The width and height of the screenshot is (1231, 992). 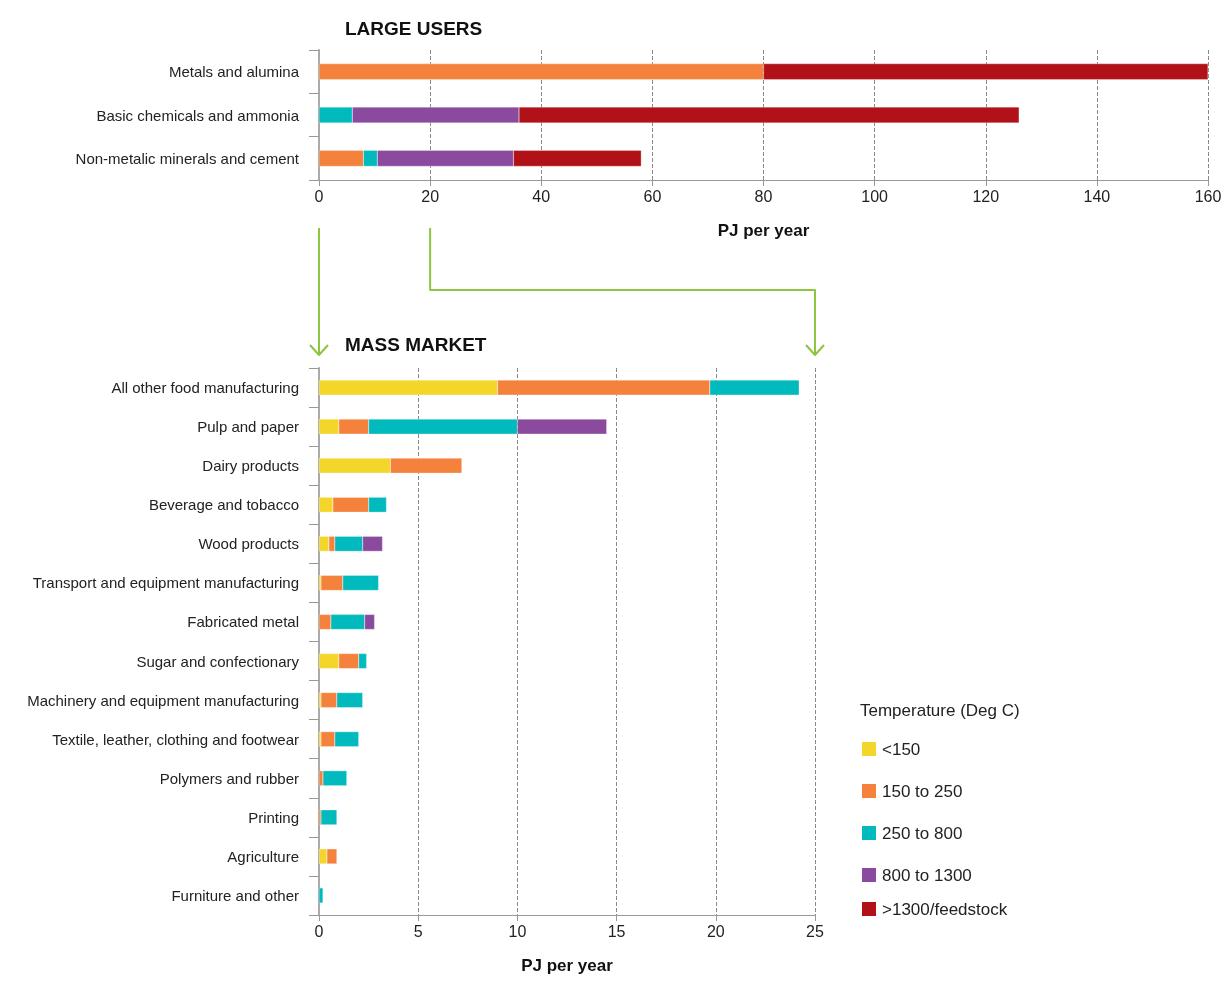 What do you see at coordinates (1097, 196) in the screenshot?
I see `x-tick-label: 140` at bounding box center [1097, 196].